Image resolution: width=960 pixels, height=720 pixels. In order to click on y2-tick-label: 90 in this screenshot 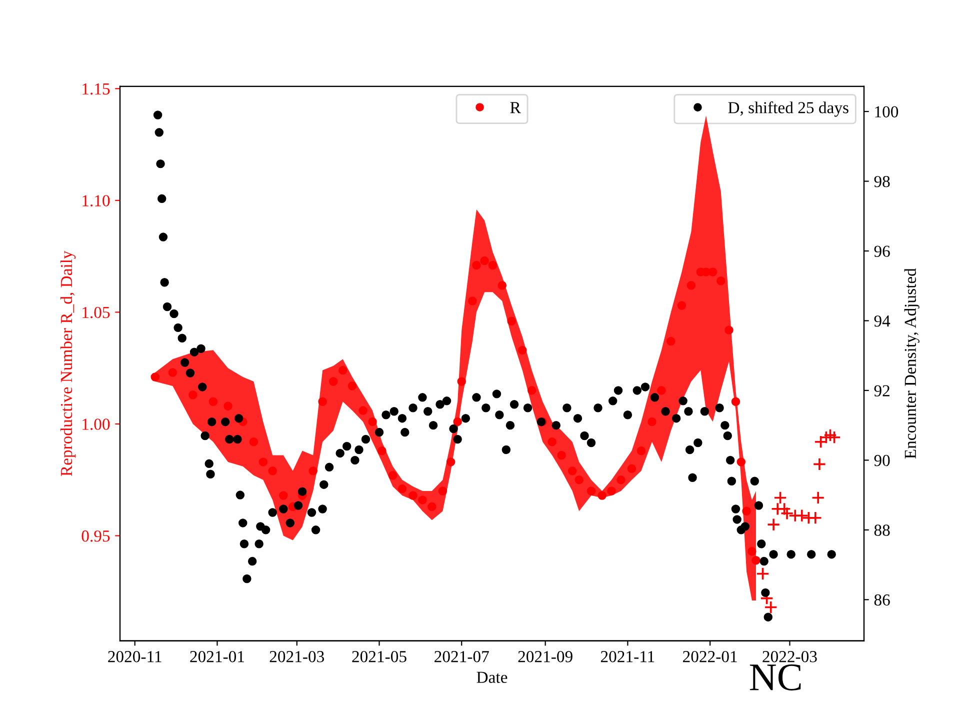, I will do `click(882, 460)`.